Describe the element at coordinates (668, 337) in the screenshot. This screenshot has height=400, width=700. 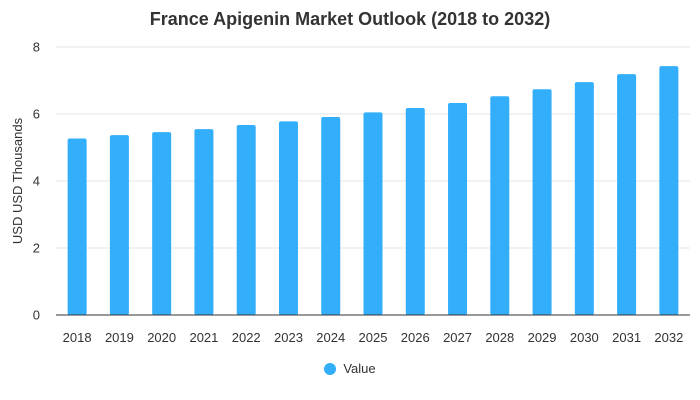
I see `x-tick-label: 2032` at that location.